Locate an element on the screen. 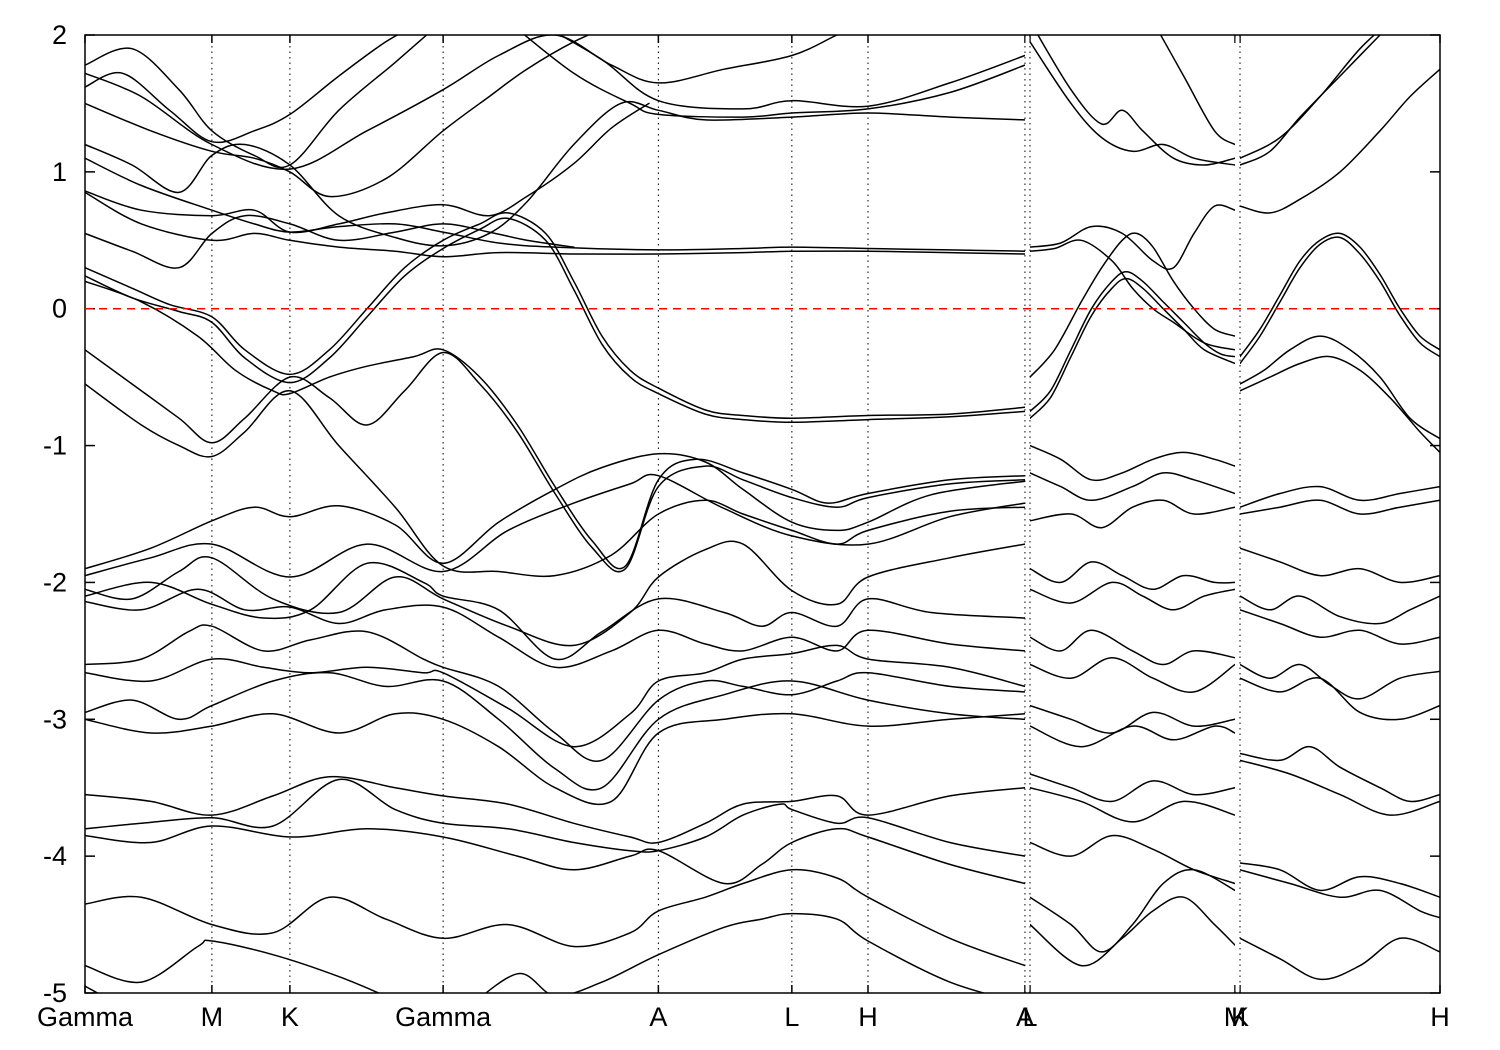 The height and width of the screenshot is (1050, 1500). y-axis-label: 1 is located at coordinates (59, 172).